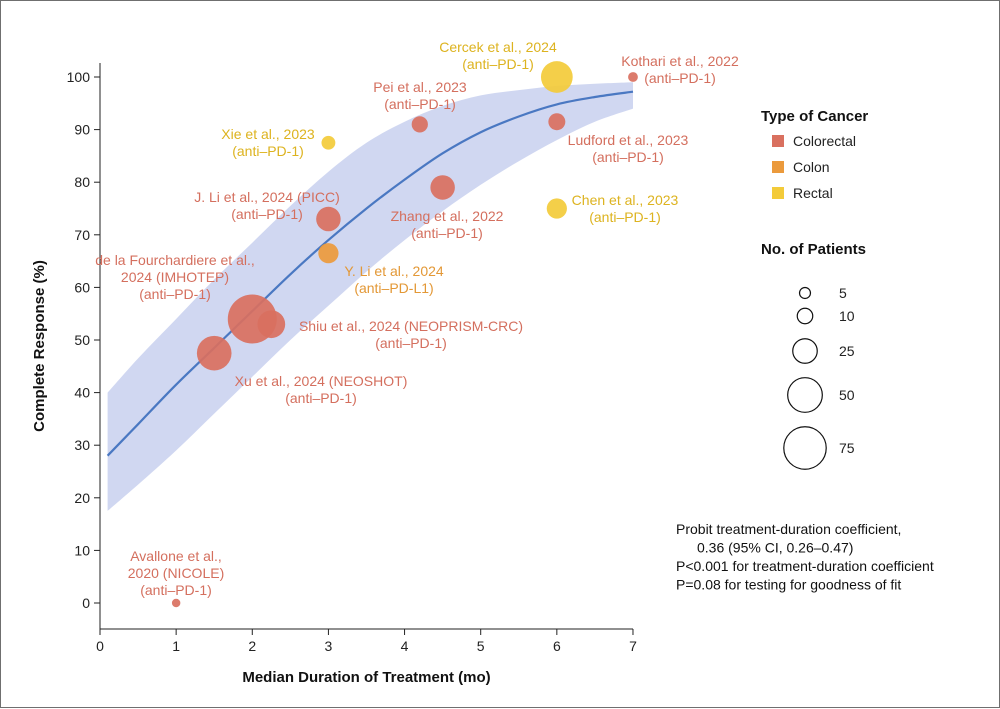 This screenshot has height=709, width=1000. Describe the element at coordinates (393, 288) in the screenshot. I see `study-label-line: (anti–PD-L1)` at that location.